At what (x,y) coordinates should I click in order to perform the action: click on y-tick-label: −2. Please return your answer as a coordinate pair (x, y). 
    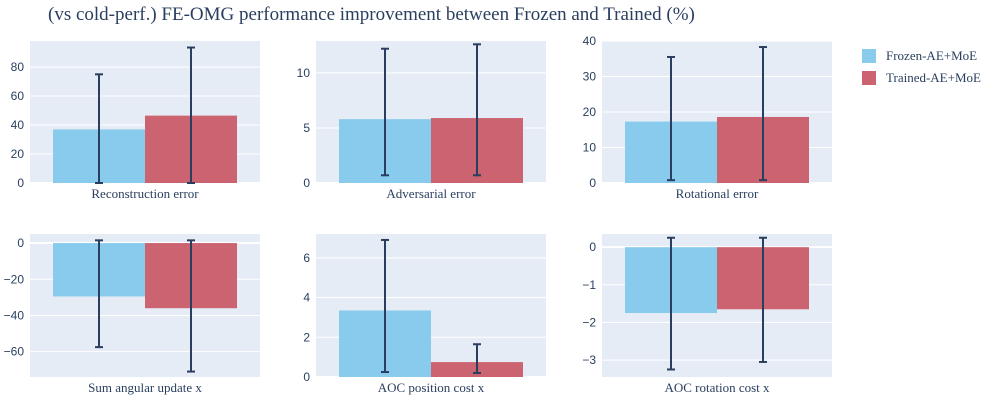
    Looking at the image, I should click on (589, 322).